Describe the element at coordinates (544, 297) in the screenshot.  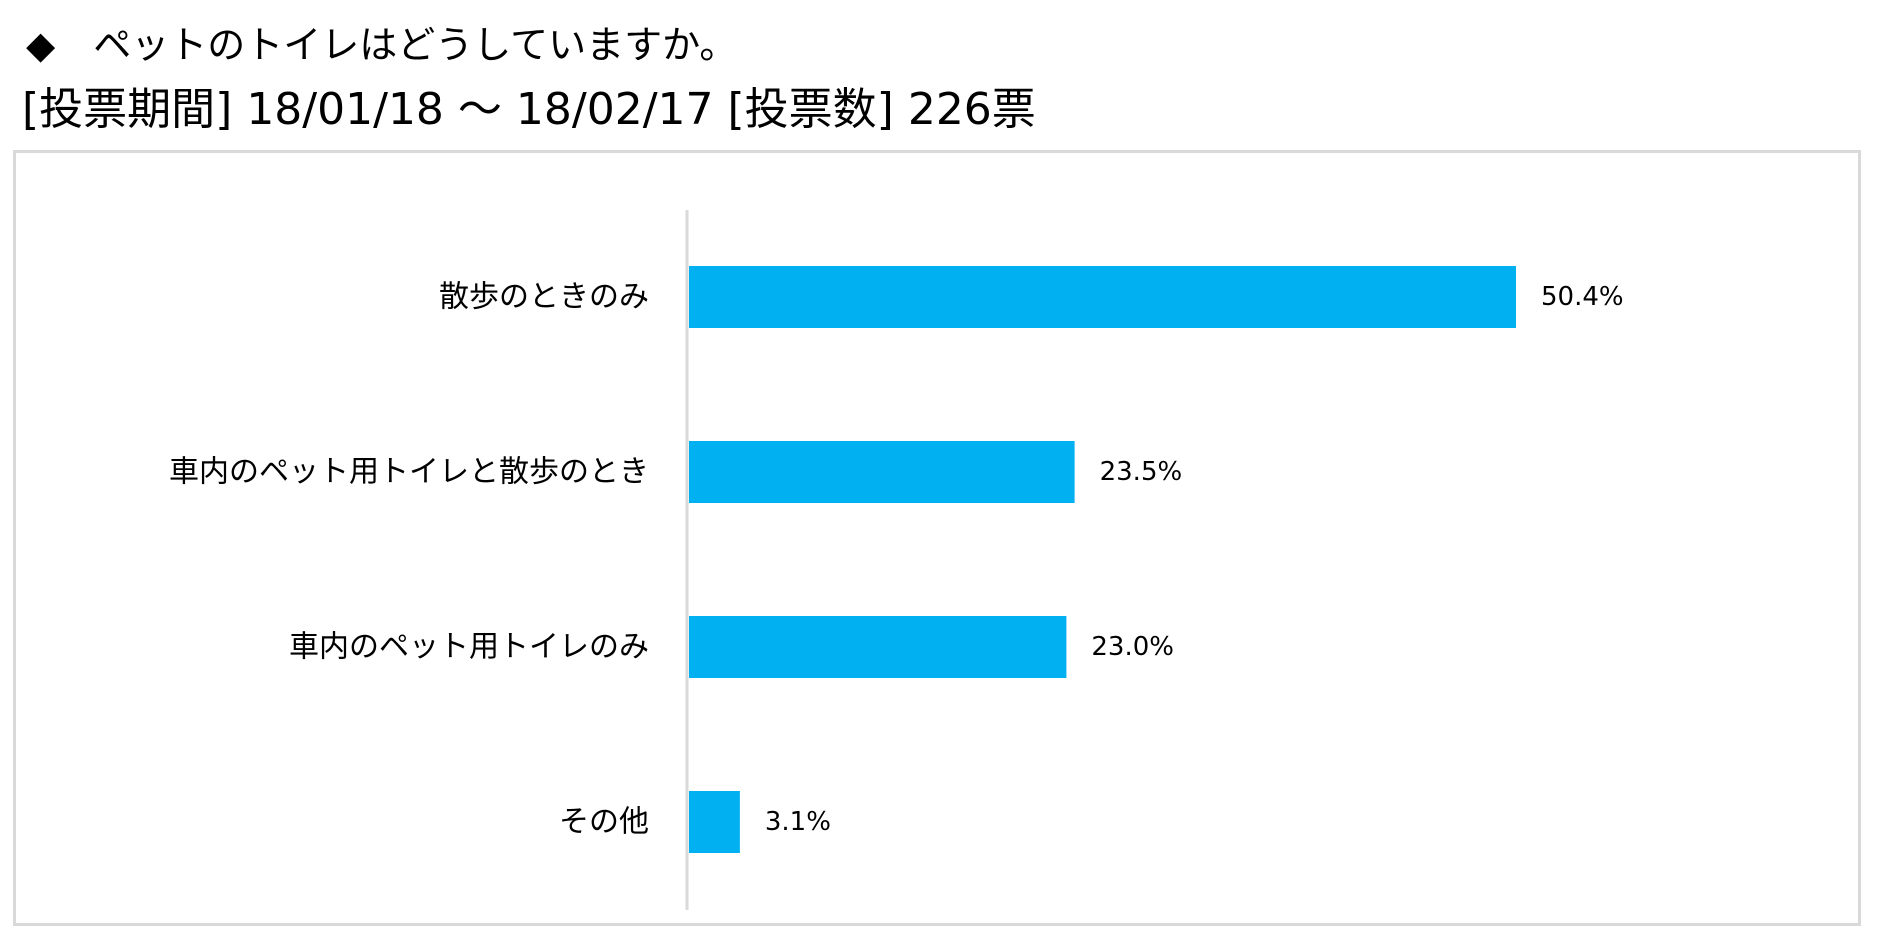
I see `category-label-0: 散歩のときのみ` at that location.